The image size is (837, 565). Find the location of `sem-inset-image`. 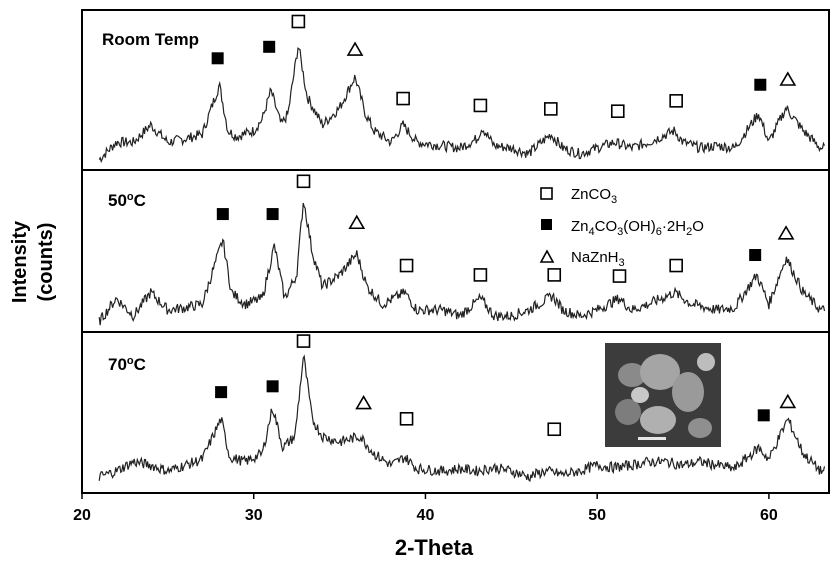

sem-inset-image is located at coordinates (663, 395).